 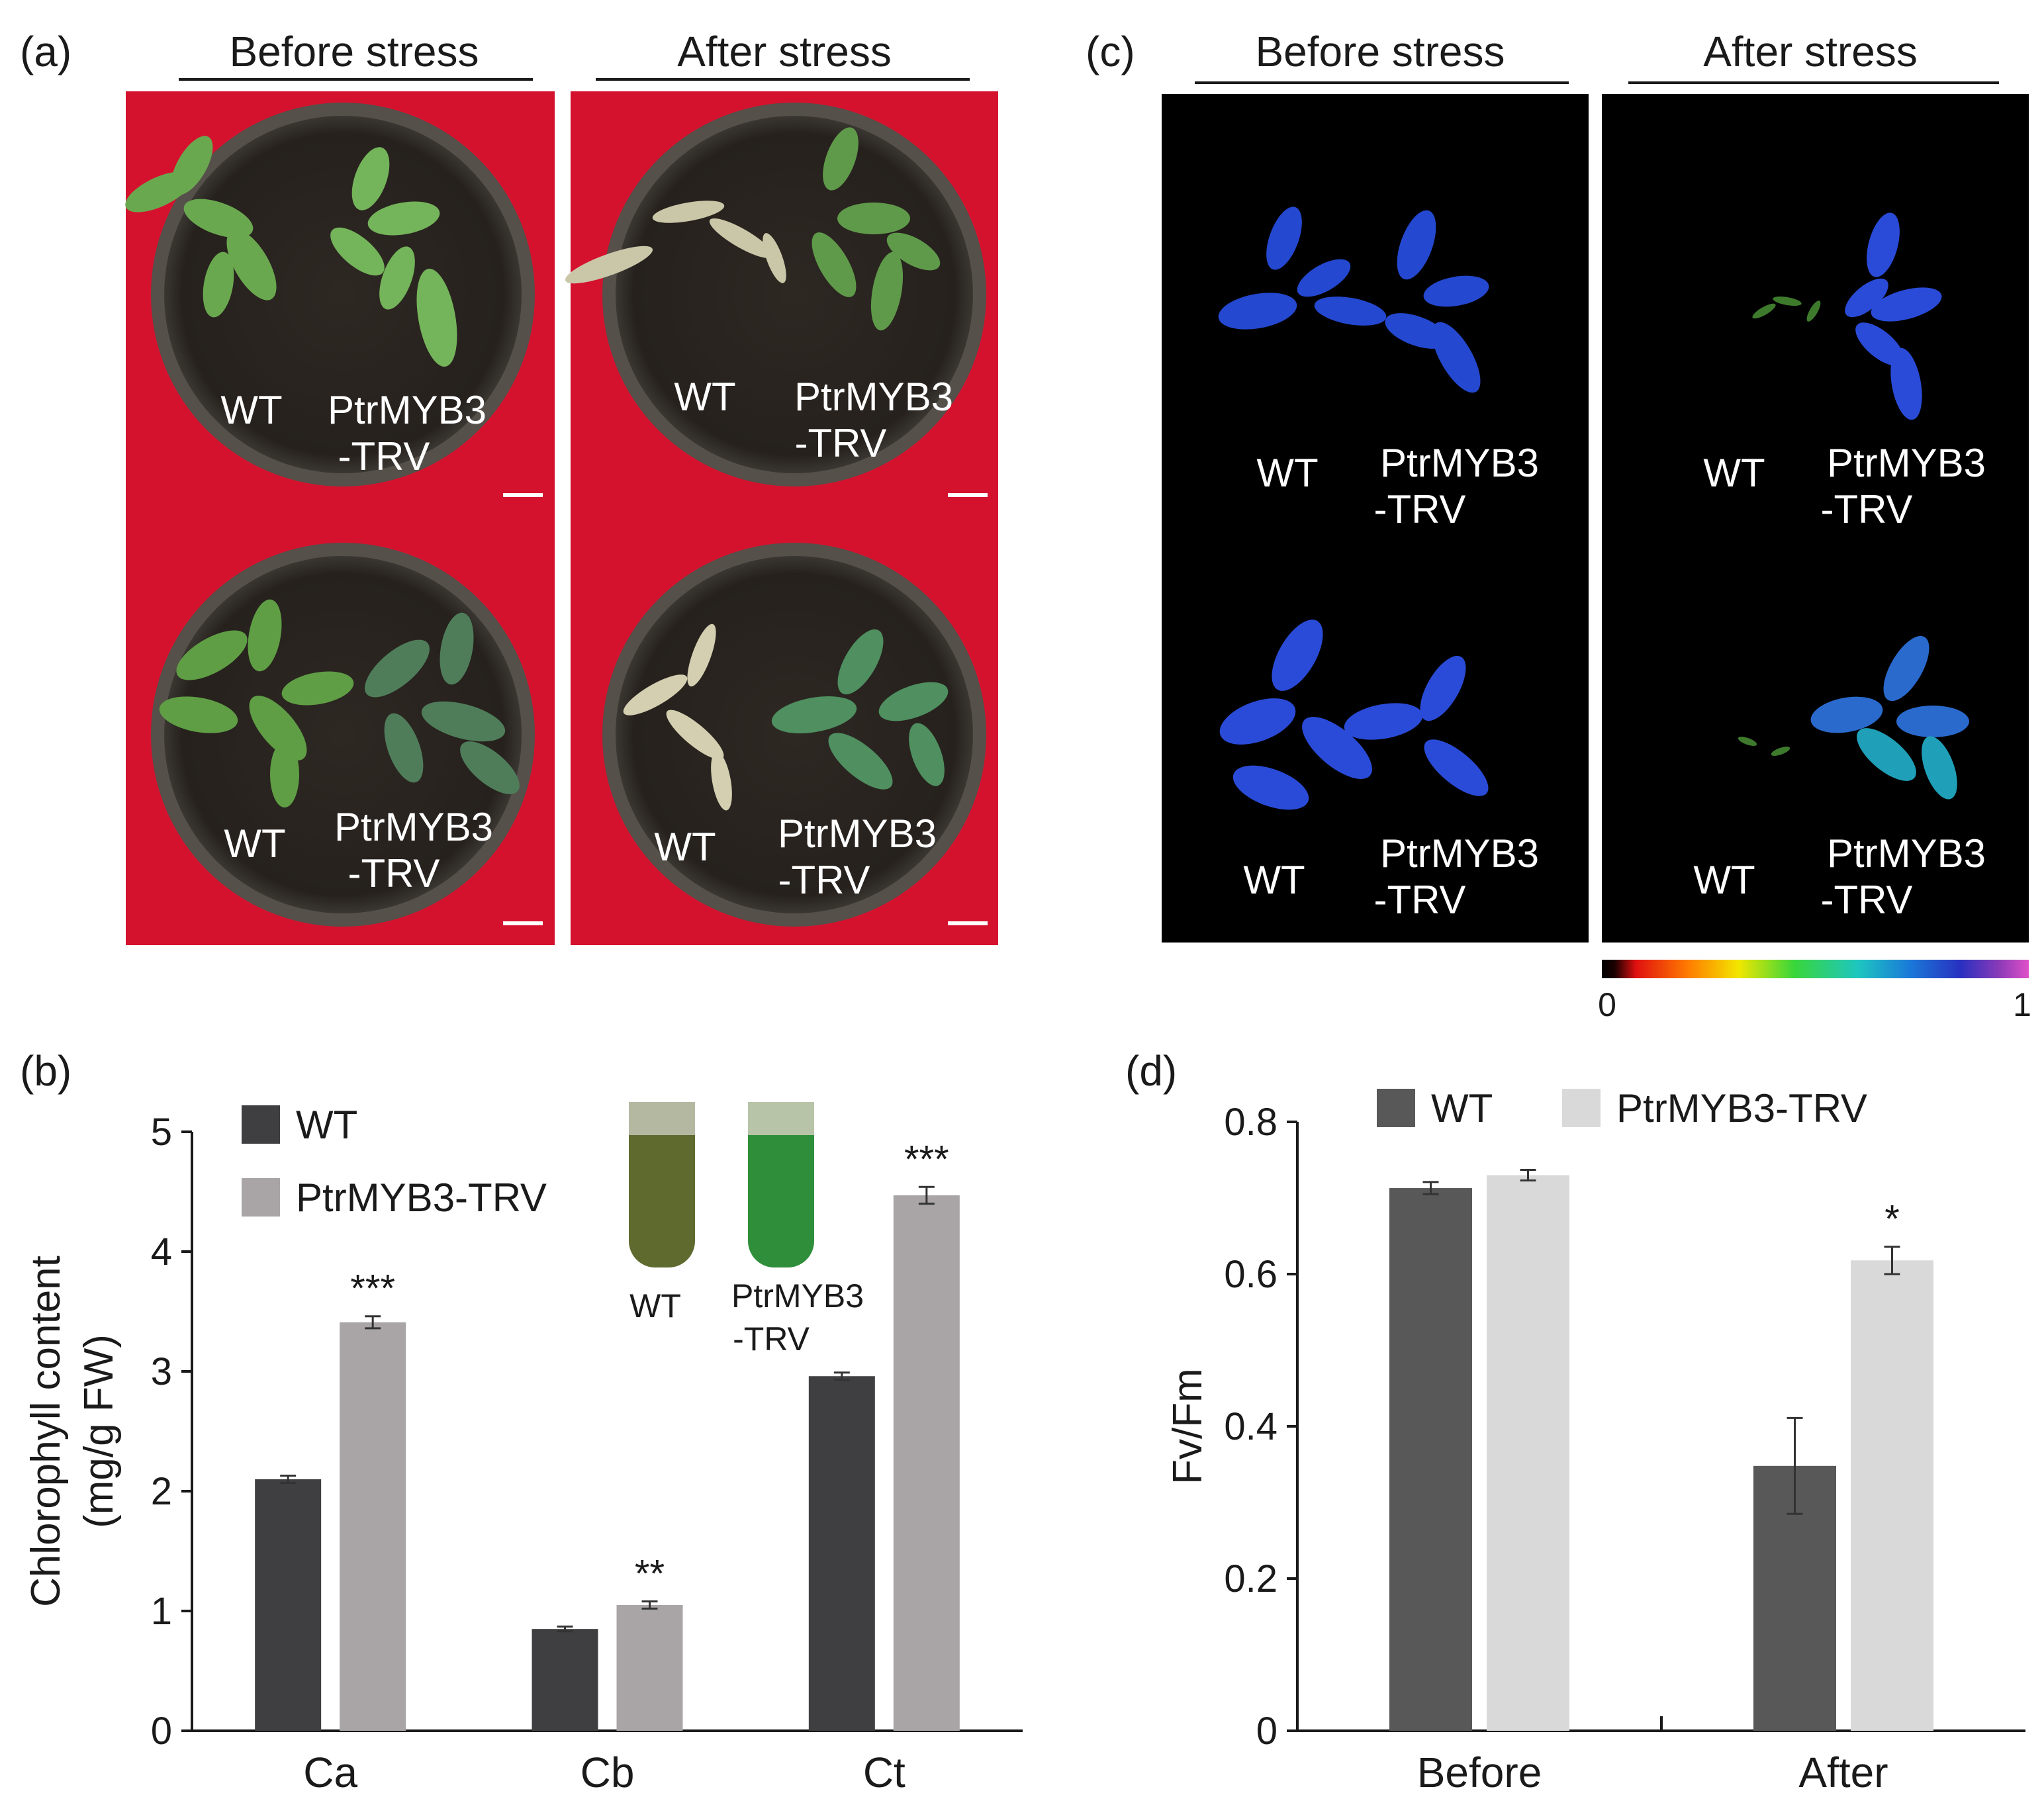 What do you see at coordinates (46, 1431) in the screenshot?
I see `y-axis-title-line1: Chlorophyll content` at bounding box center [46, 1431].